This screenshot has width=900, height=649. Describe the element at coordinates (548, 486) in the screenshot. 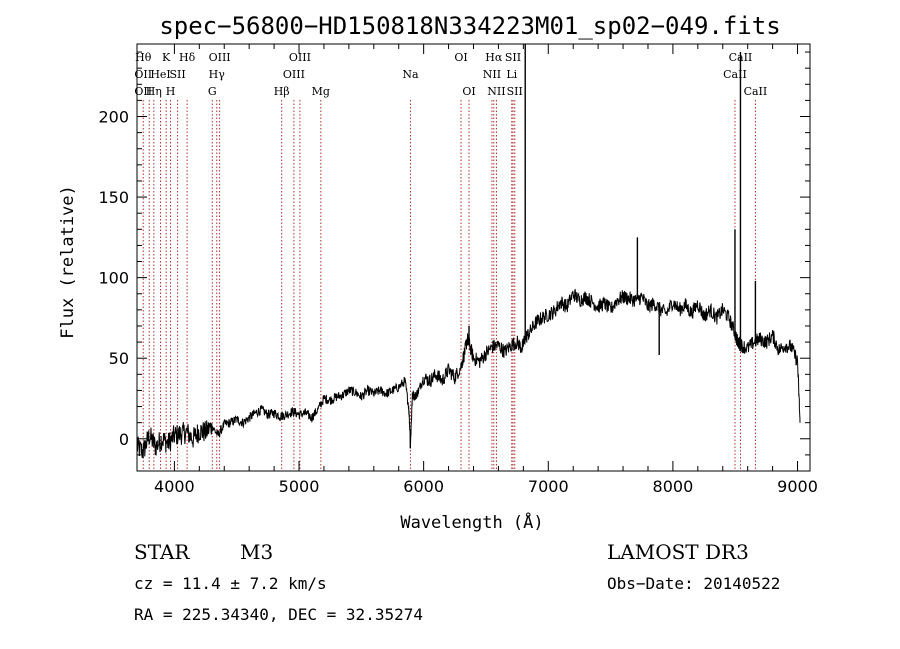

I see `x-tick-label: 7000` at that location.